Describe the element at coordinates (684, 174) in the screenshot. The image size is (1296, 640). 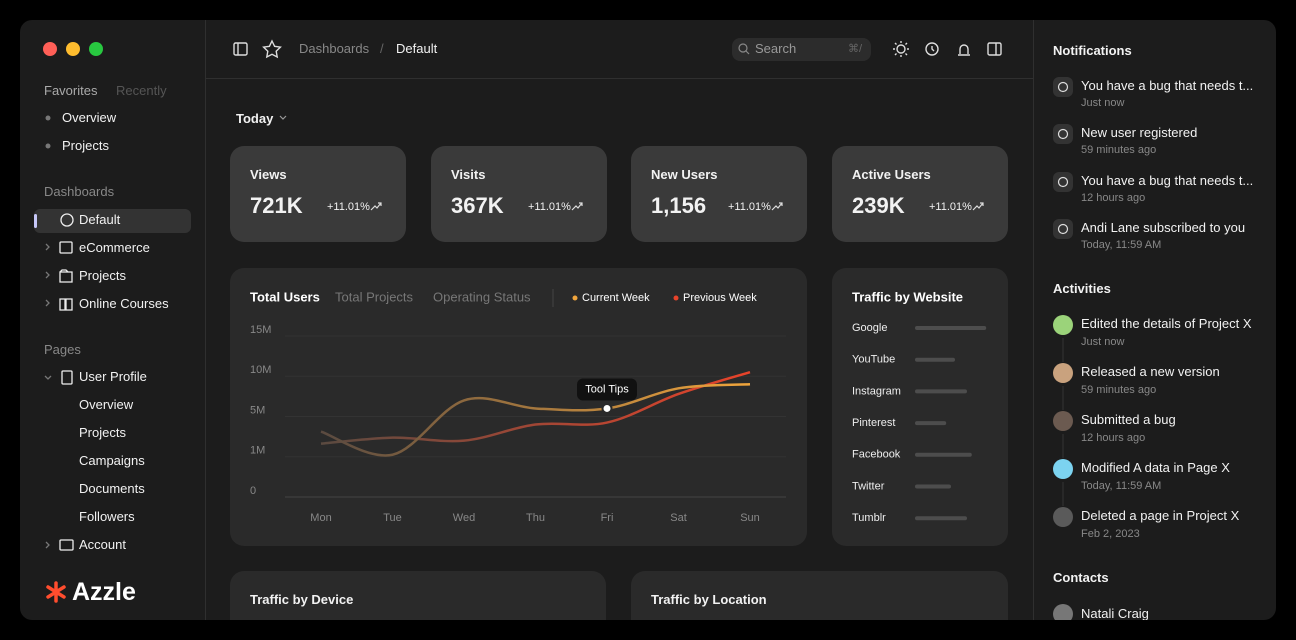
I see `stat-label: New Users` at that location.